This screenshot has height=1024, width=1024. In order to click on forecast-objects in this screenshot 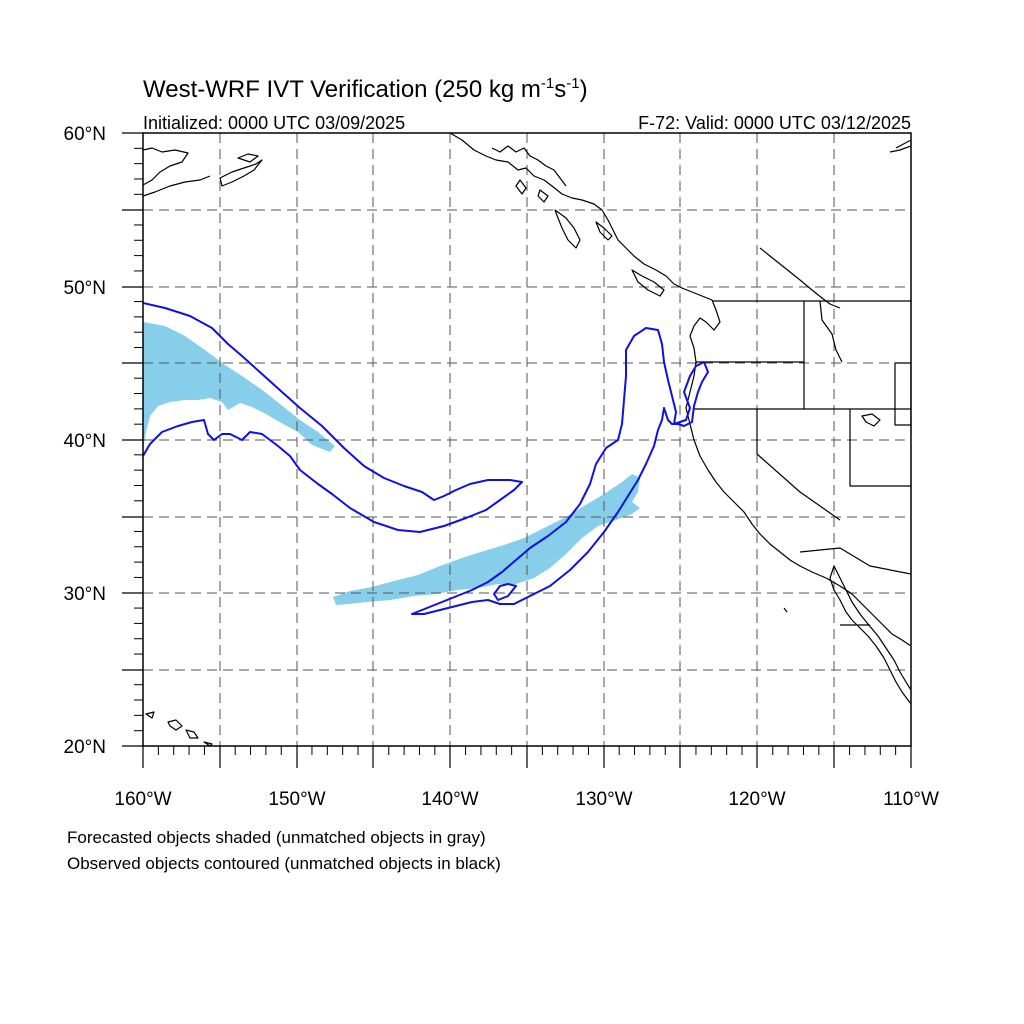, I will do `click(391, 463)`.